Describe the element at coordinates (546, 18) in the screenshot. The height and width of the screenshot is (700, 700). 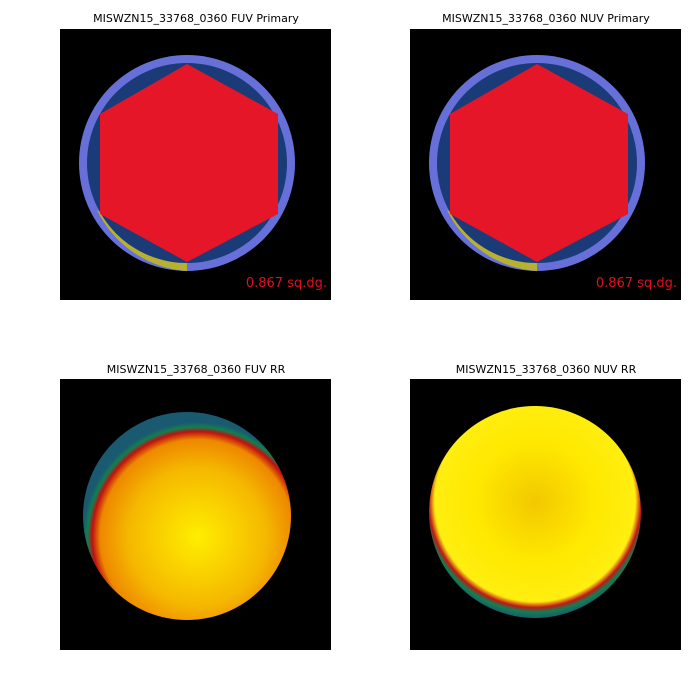
I see `panel-title: MISWZN15_33768_0360 NUV Primary` at that location.